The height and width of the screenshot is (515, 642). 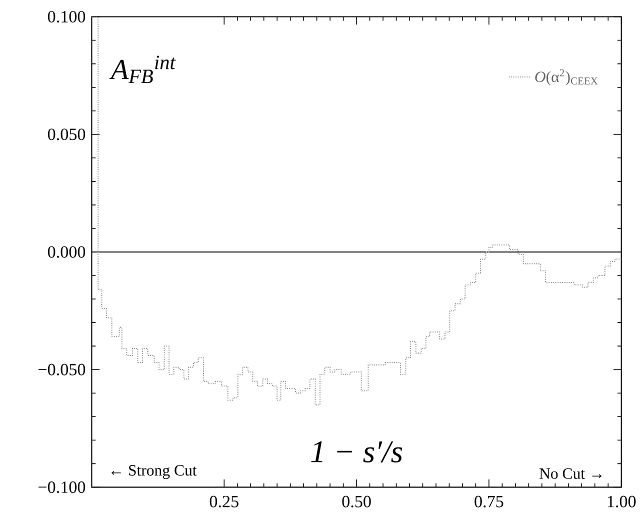 What do you see at coordinates (356, 502) in the screenshot?
I see `x-tick-label: 0.50` at bounding box center [356, 502].